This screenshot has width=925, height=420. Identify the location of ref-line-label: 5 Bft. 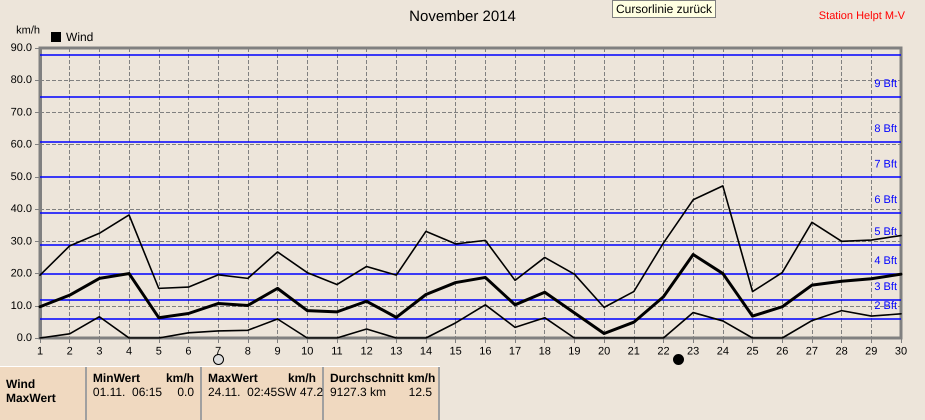
(885, 232).